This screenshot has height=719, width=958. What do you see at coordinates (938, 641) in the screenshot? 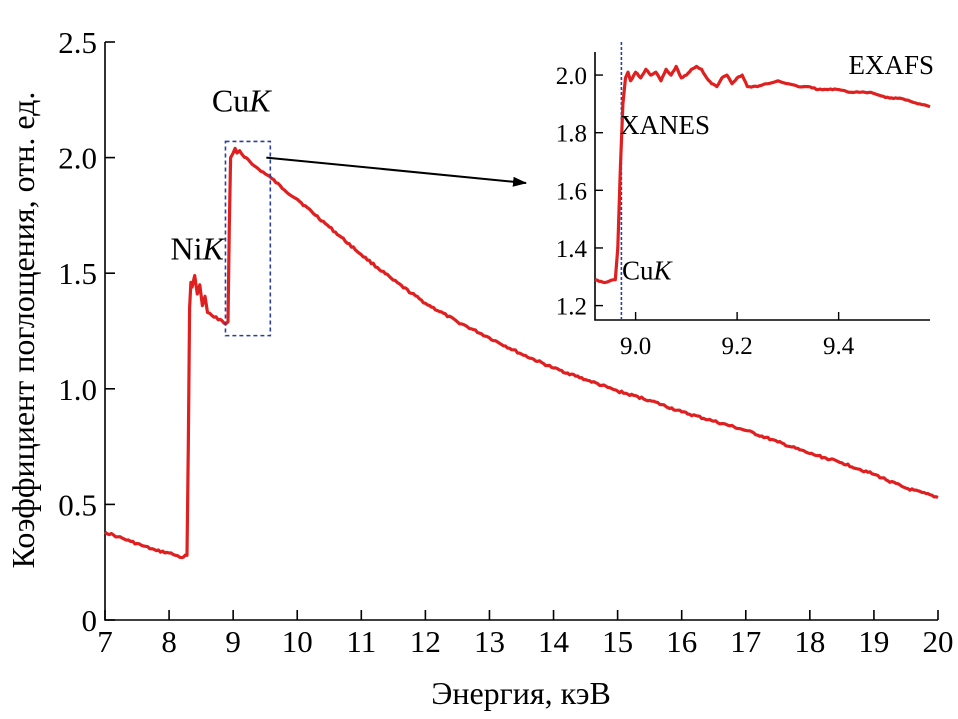
I see `main-x-tick-label: 20` at bounding box center [938, 641].